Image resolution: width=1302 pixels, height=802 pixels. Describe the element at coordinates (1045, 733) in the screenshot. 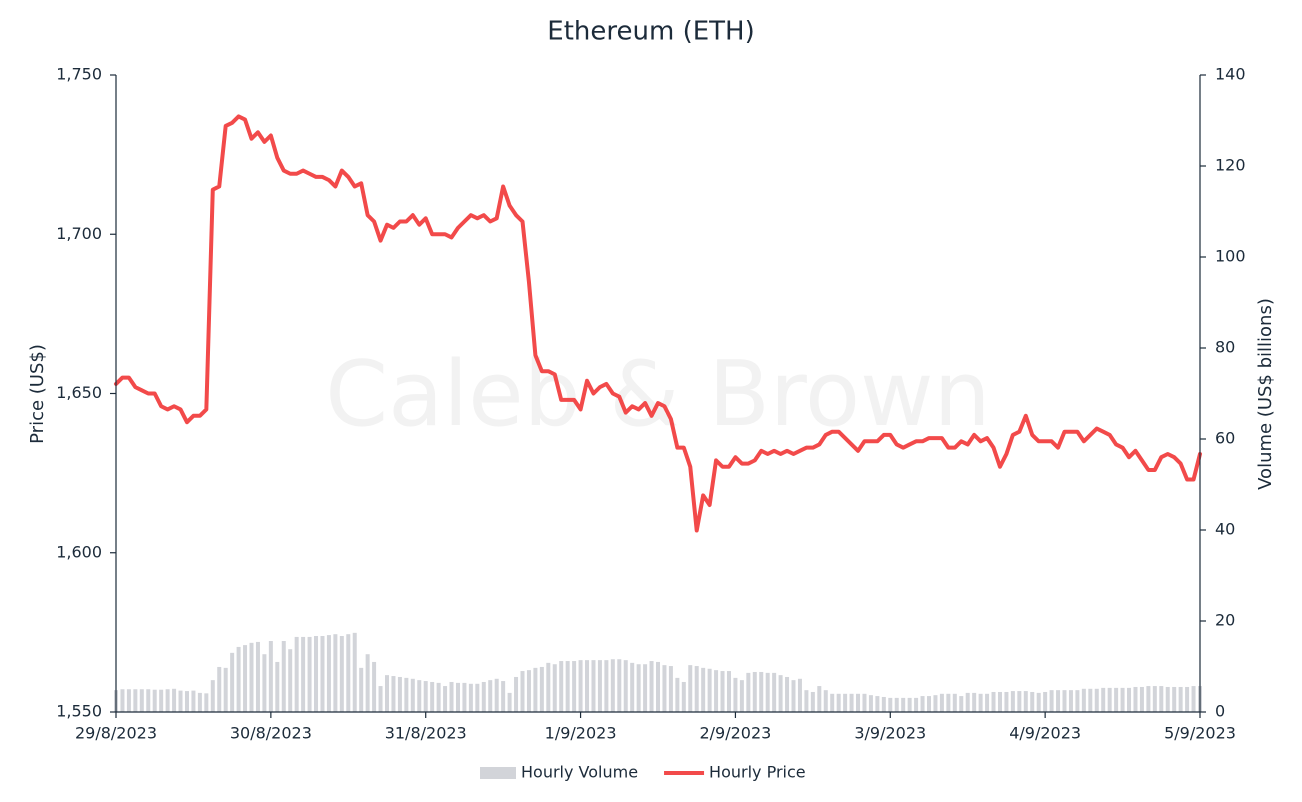

I see `x-tick-label: 4/9/2023` at that location.